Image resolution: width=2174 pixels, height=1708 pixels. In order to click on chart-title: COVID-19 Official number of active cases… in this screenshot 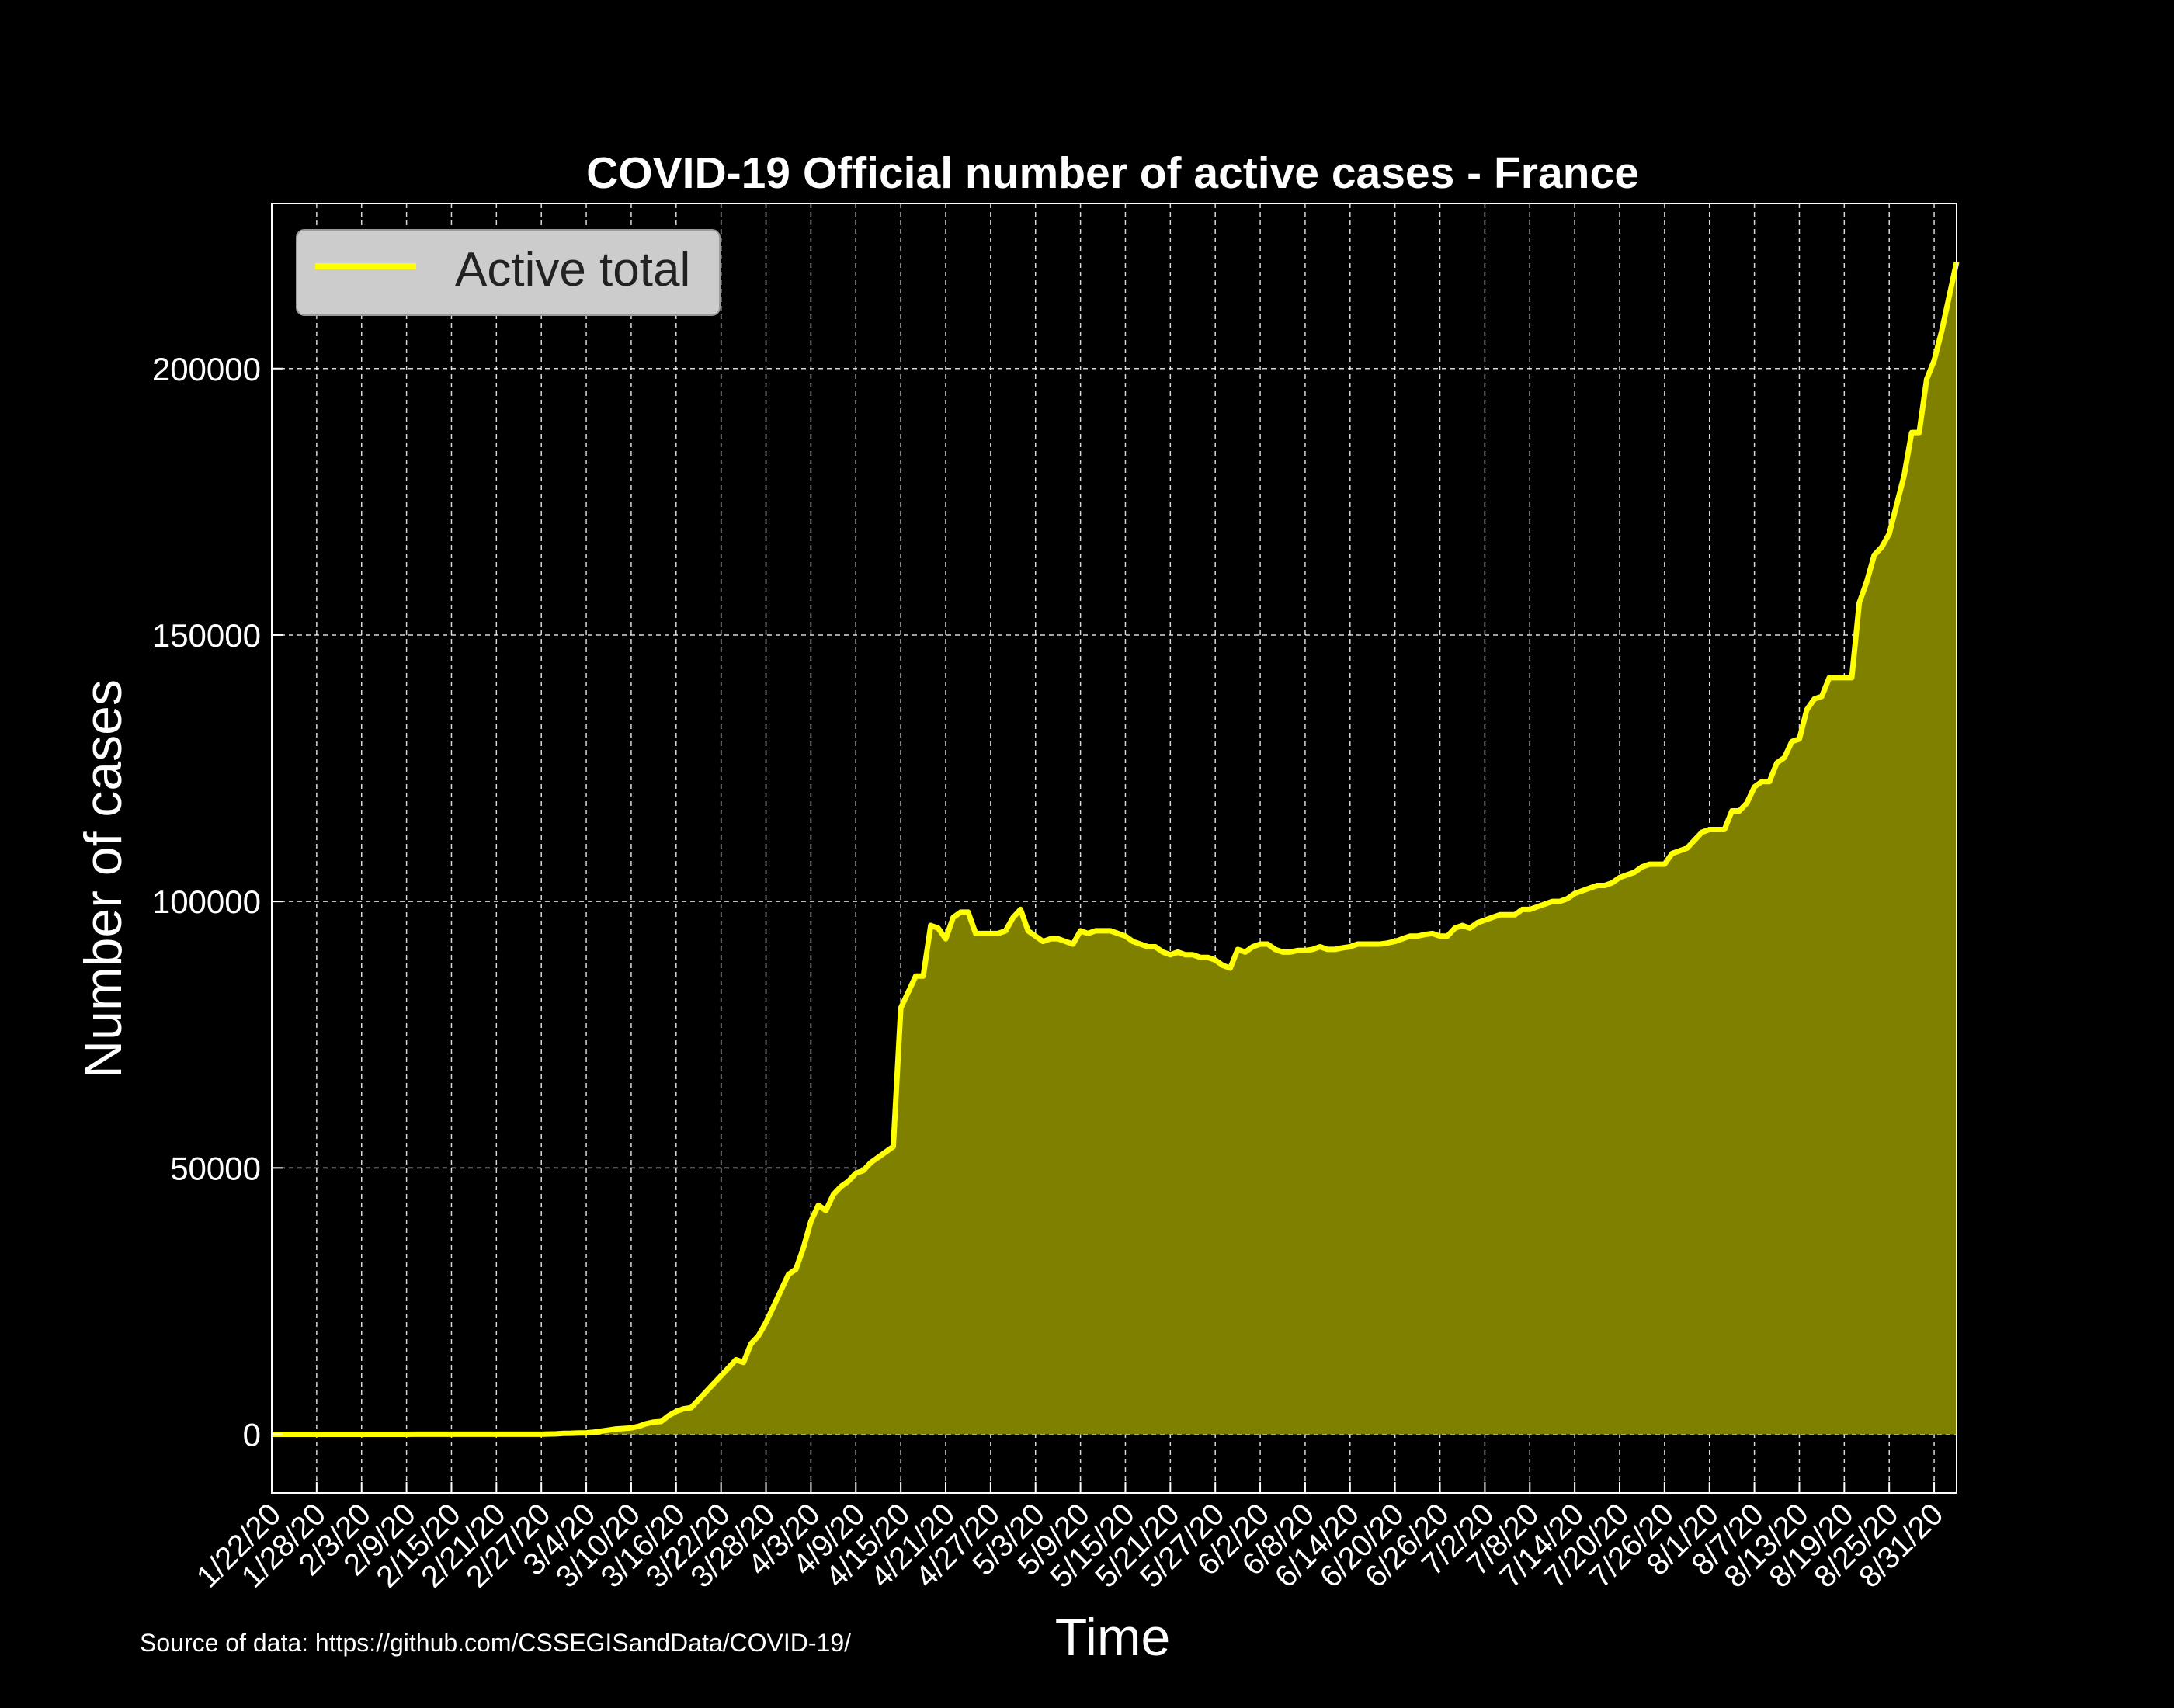, I will do `click(1113, 173)`.